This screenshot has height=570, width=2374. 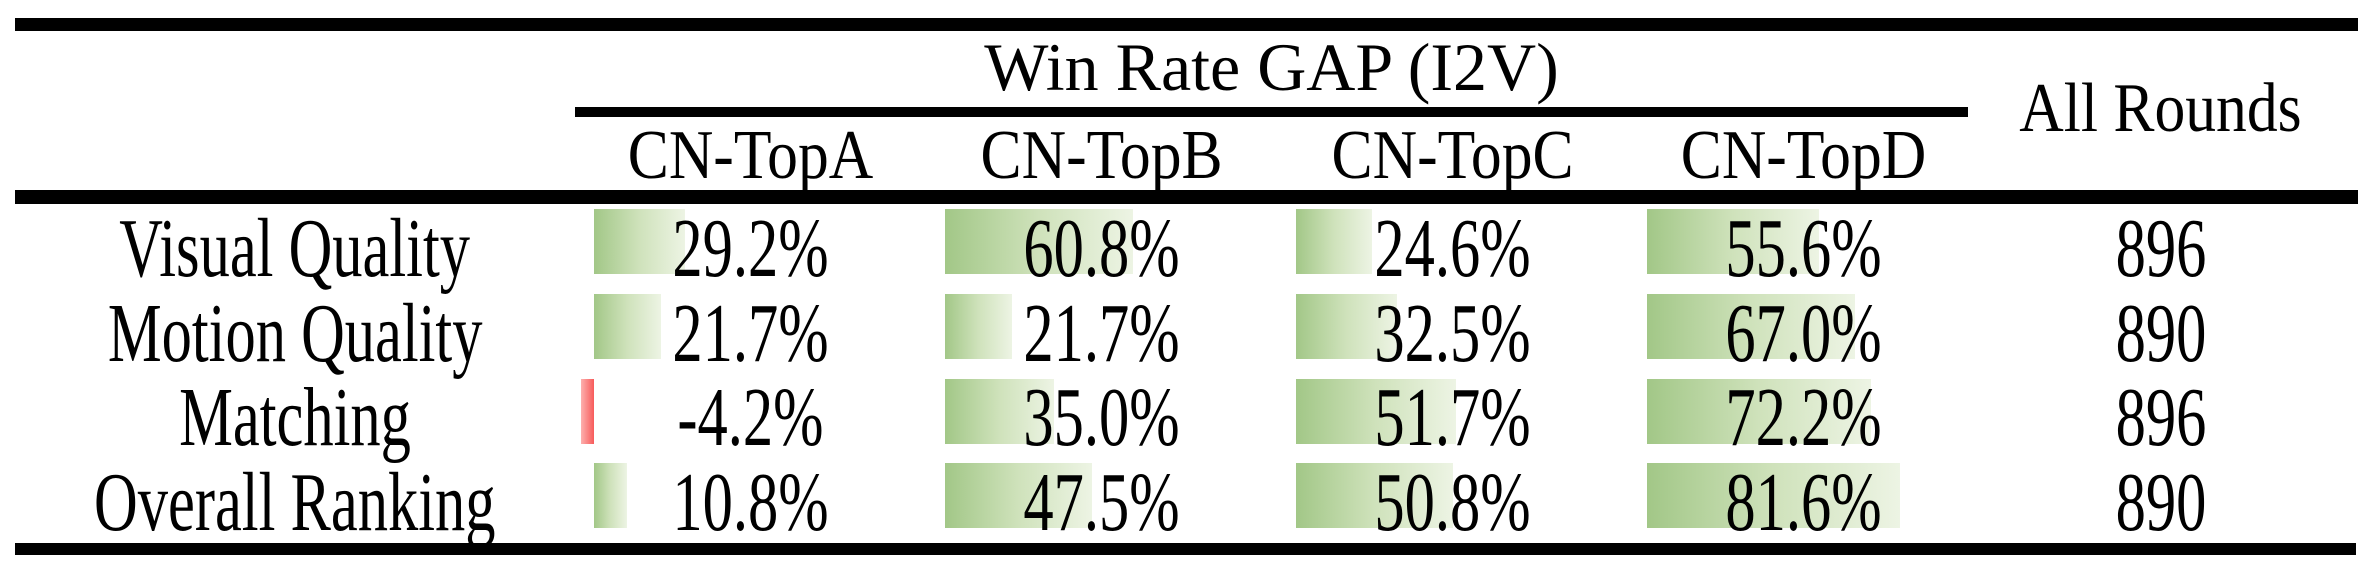 I want to click on row-label-text: Matching, so click(x=295, y=418).